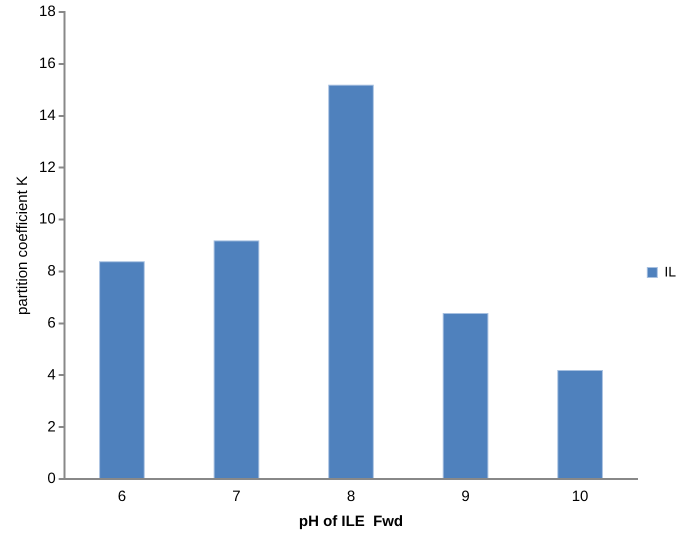 The image size is (696, 545). I want to click on y-tick-label: 0, so click(51, 479).